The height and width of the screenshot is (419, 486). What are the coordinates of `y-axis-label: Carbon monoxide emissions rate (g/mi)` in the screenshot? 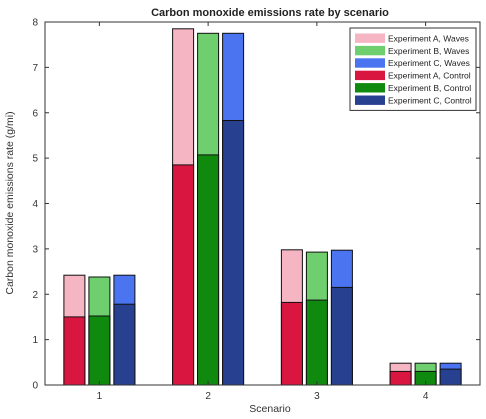 It's located at (10, 202).